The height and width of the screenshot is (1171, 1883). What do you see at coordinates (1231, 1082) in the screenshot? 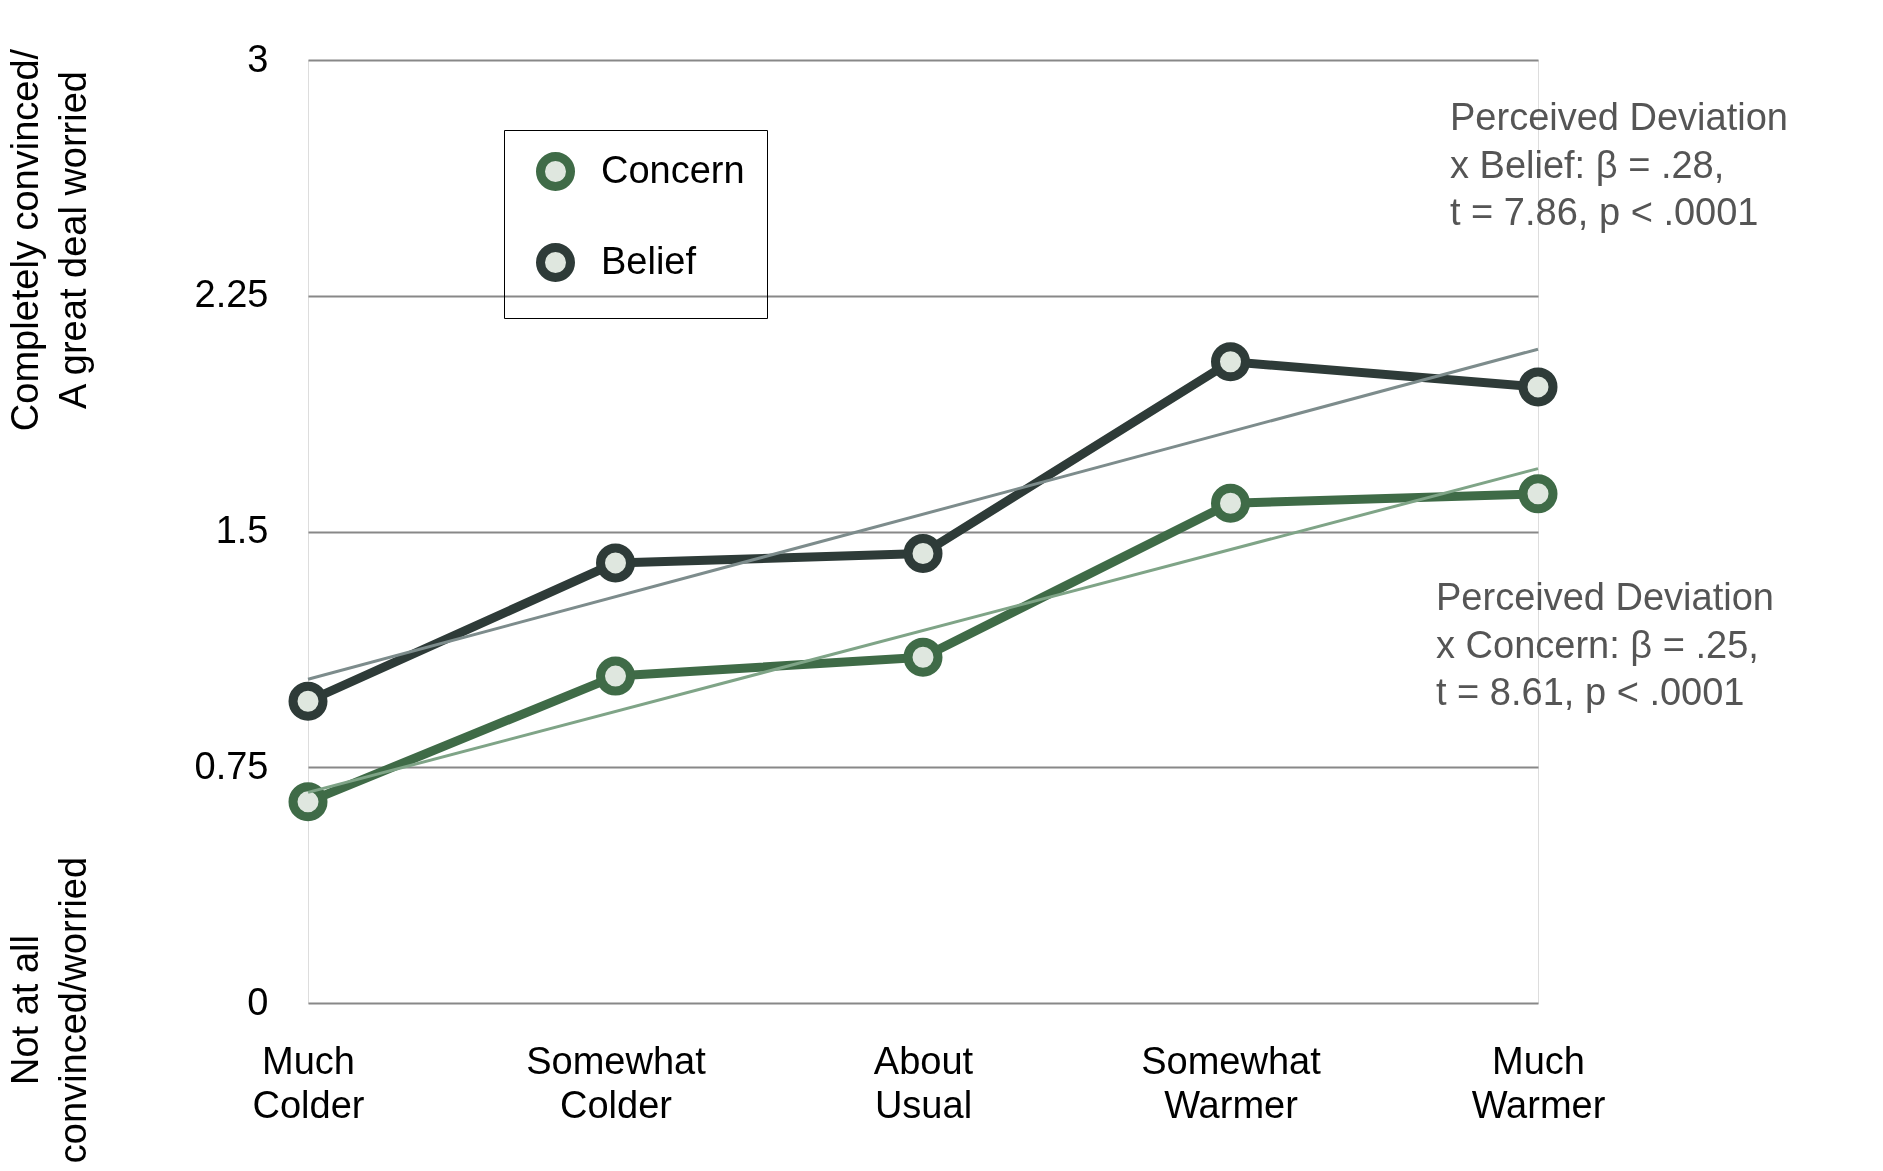
I see `x-tick-label: Somewhat Warmer` at bounding box center [1231, 1082].